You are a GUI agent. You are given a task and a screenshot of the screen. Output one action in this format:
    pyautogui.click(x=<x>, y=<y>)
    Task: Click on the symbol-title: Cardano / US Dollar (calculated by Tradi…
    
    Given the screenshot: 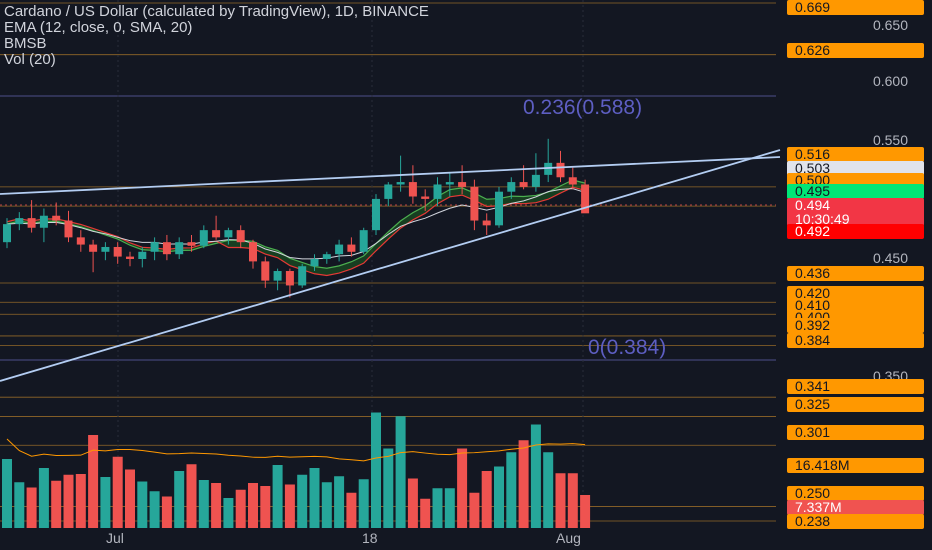 What is the action you would take?
    pyautogui.click(x=216, y=12)
    